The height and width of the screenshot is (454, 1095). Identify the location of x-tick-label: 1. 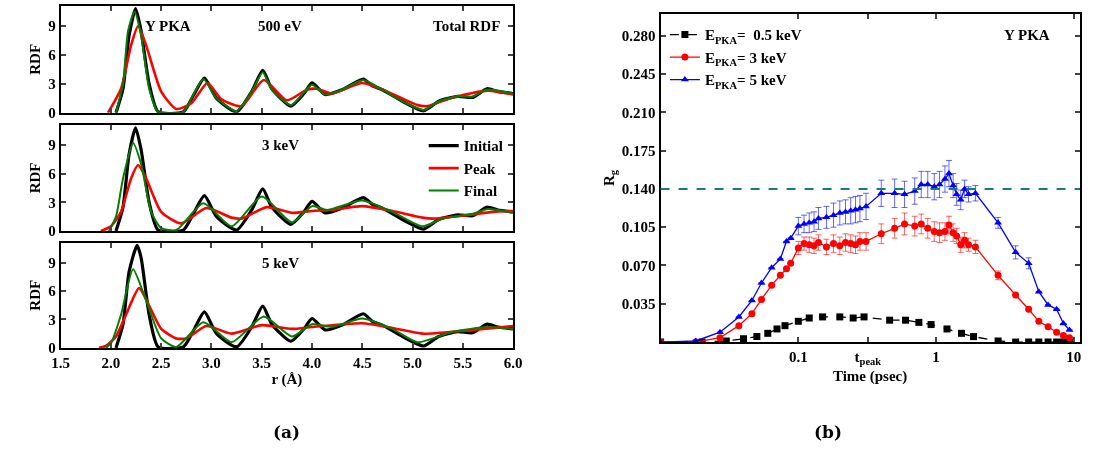
(936, 357).